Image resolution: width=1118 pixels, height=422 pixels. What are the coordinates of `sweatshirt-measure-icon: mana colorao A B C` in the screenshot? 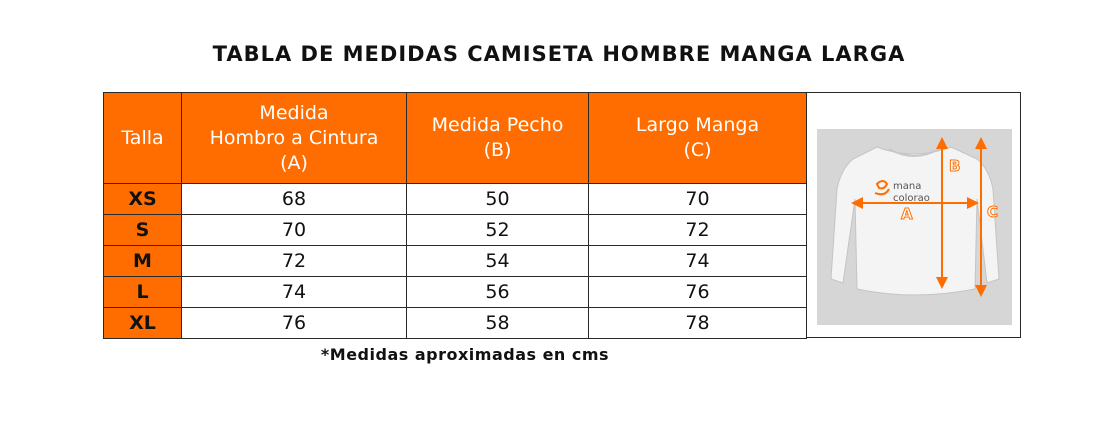 It's located at (914, 227).